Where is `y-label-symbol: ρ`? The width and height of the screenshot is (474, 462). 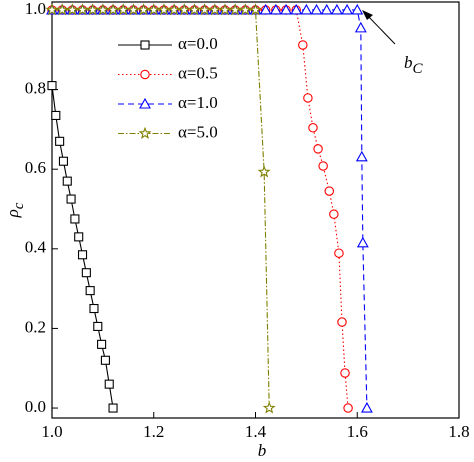 y-label-symbol: ρ is located at coordinates (12, 213).